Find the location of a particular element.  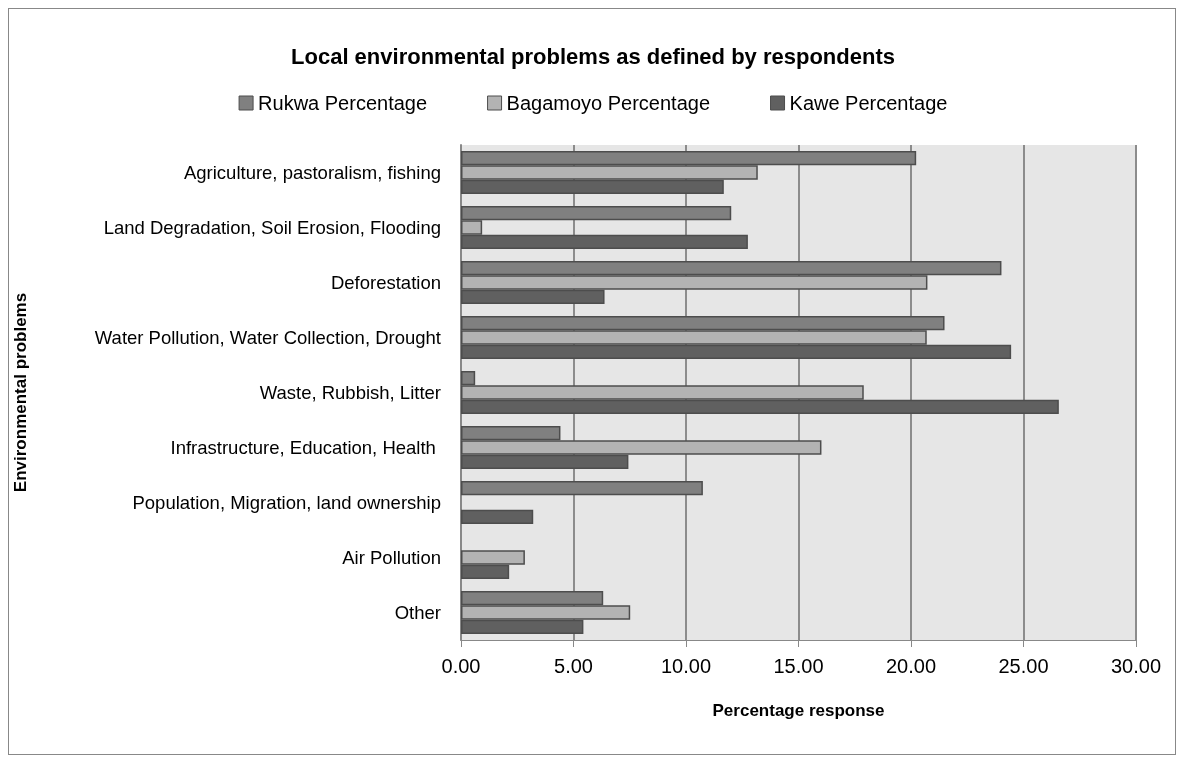

bar is located at coordinates (497, 516).